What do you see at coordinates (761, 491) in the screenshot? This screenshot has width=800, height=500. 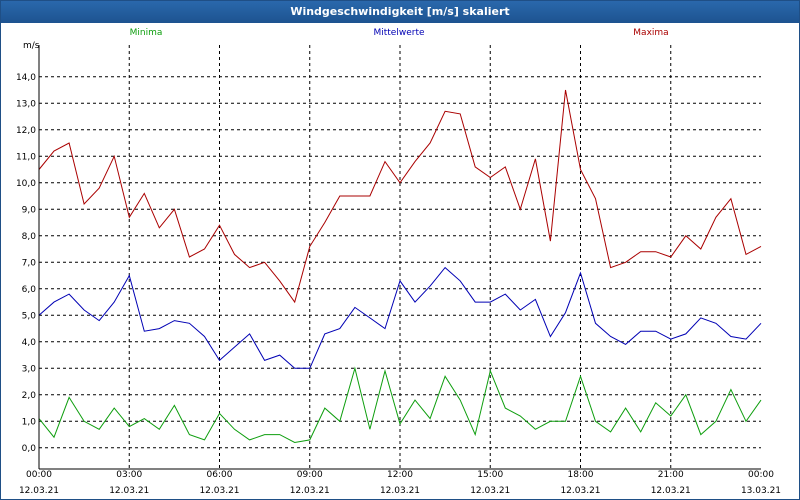 I see `x-tick-date: 13.03.21` at bounding box center [761, 491].